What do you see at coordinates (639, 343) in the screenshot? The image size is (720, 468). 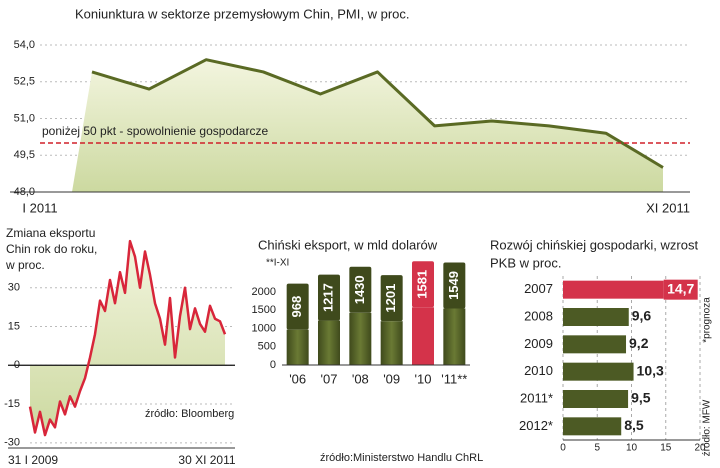 I see `value-label: 9,2` at bounding box center [639, 343].